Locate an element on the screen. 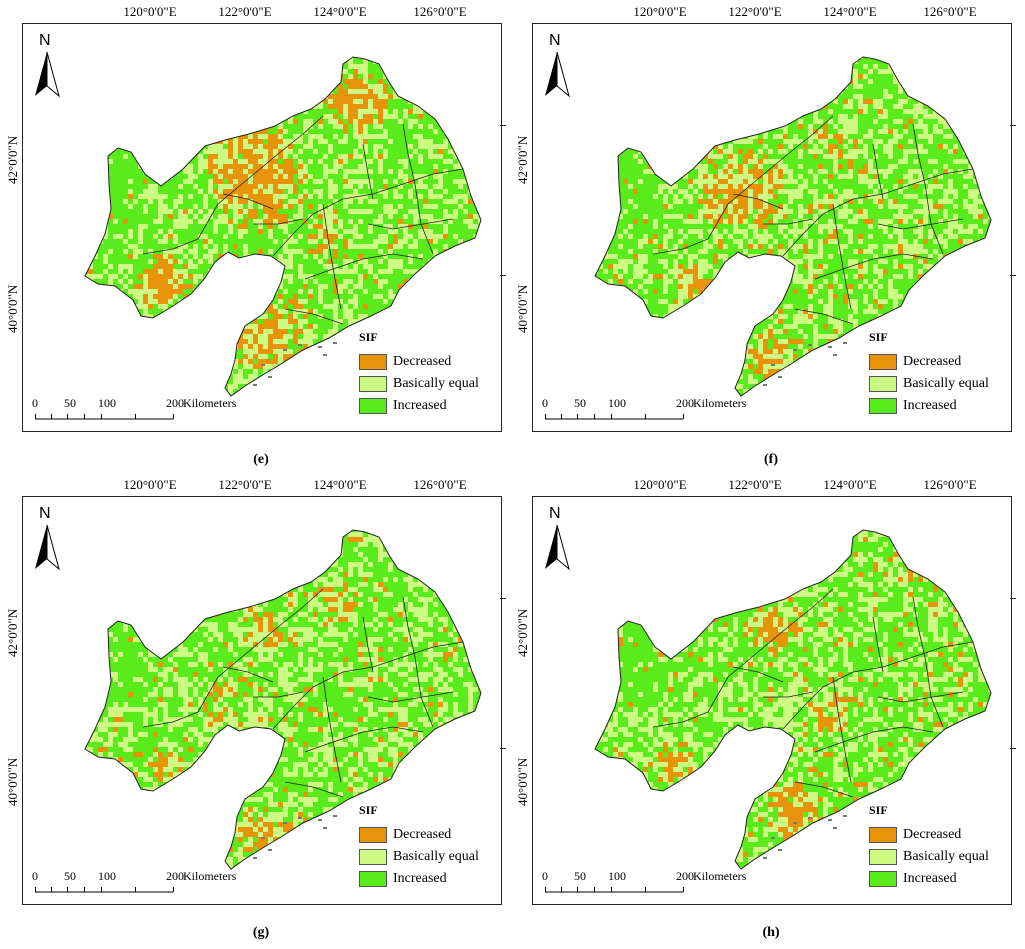  legend-item: Basically equal is located at coordinates (419, 384).